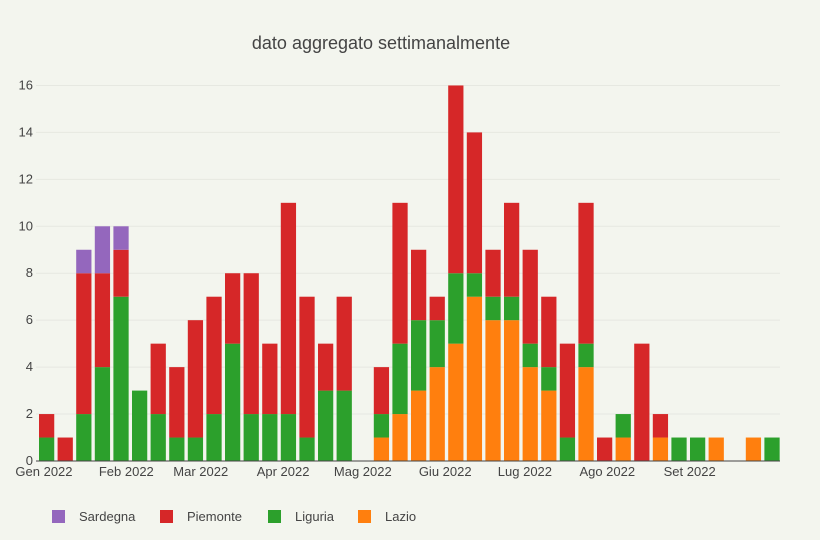 This screenshot has height=540, width=820. Describe the element at coordinates (29, 413) in the screenshot. I see `y-tick-label: 2` at that location.